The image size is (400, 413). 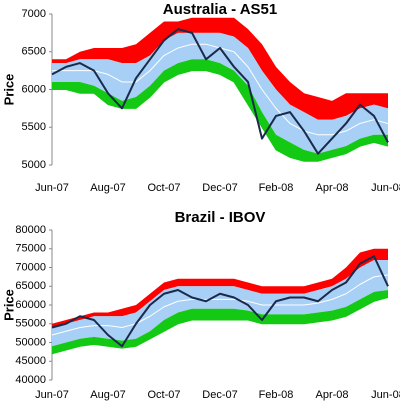 What do you see at coordinates (30, 305) in the screenshot?
I see `y-tick-label: 60000` at bounding box center [30, 305].